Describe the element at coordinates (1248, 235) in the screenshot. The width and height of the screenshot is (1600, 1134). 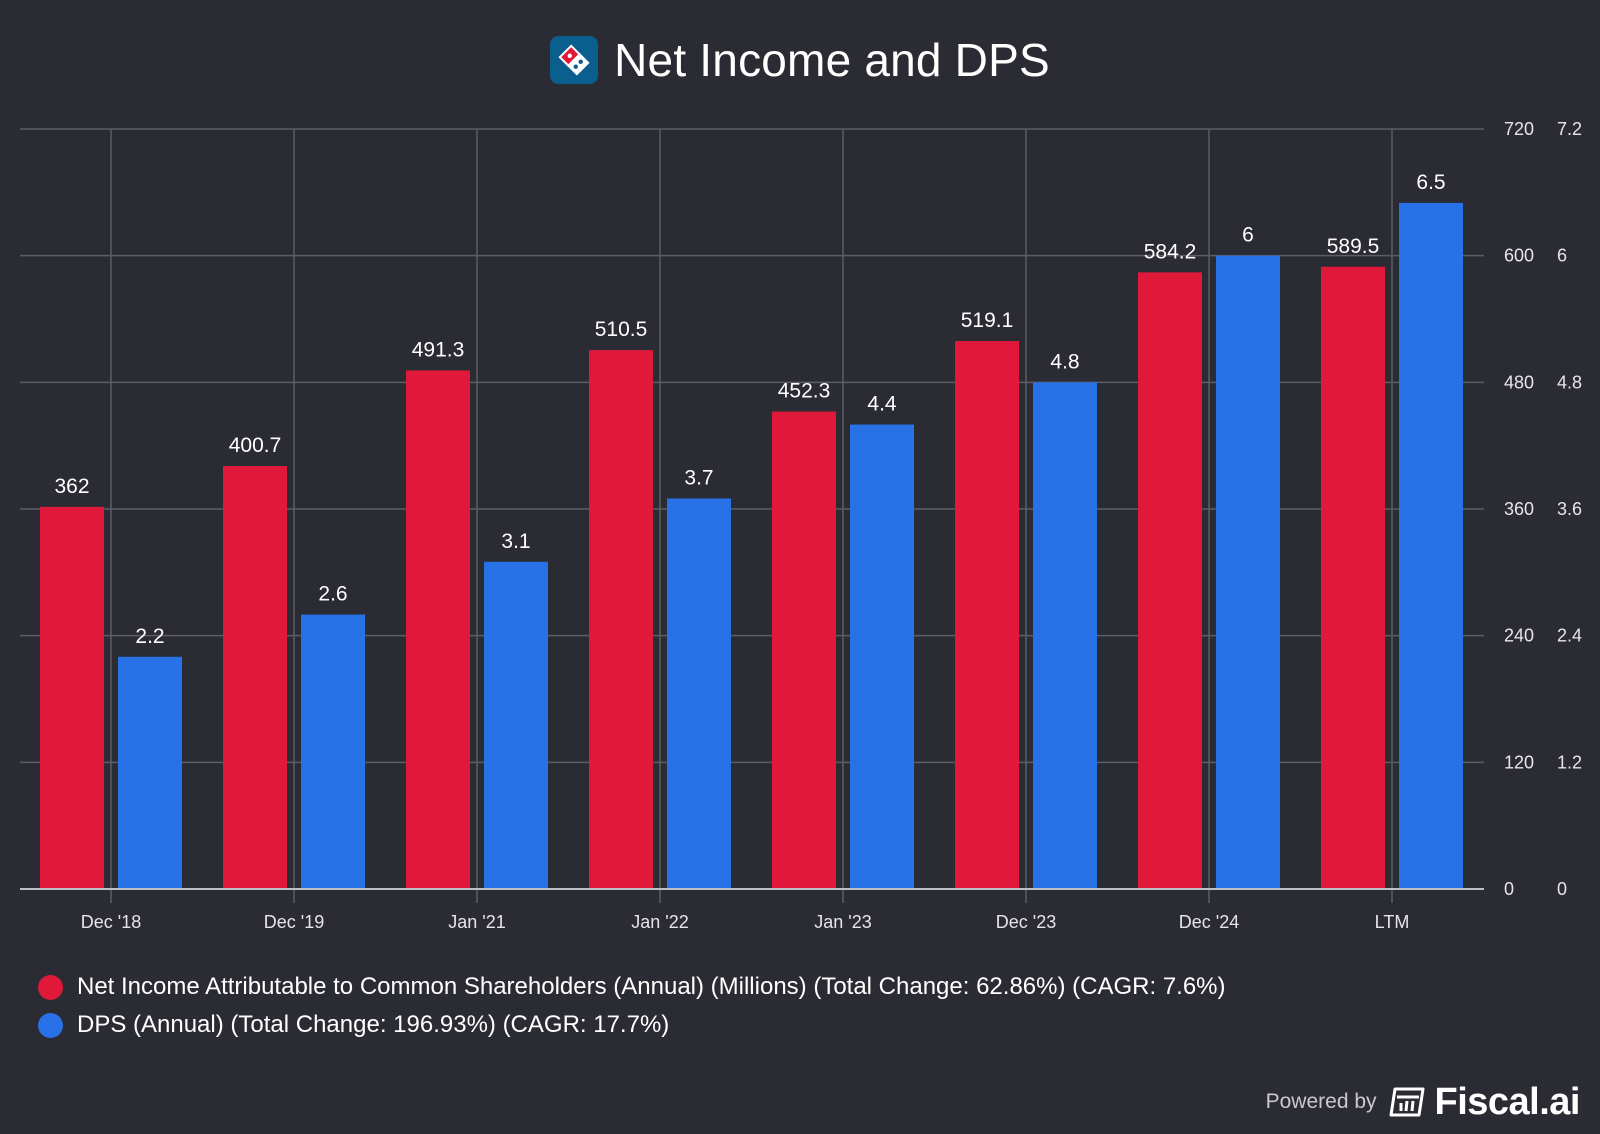
I see `data-label-dps: 6` at that location.